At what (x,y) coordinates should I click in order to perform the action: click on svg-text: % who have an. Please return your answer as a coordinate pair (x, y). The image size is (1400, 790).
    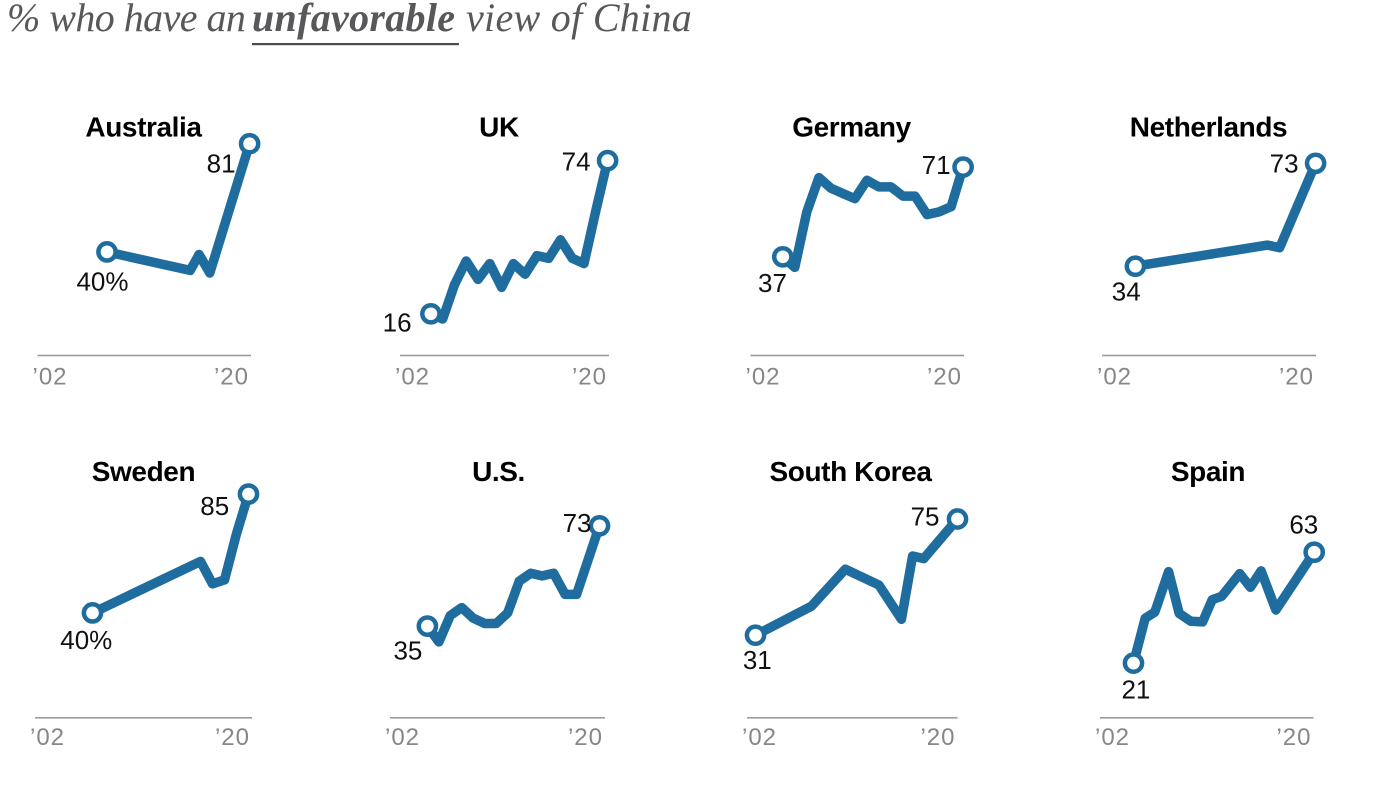
    Looking at the image, I should click on (126, 20).